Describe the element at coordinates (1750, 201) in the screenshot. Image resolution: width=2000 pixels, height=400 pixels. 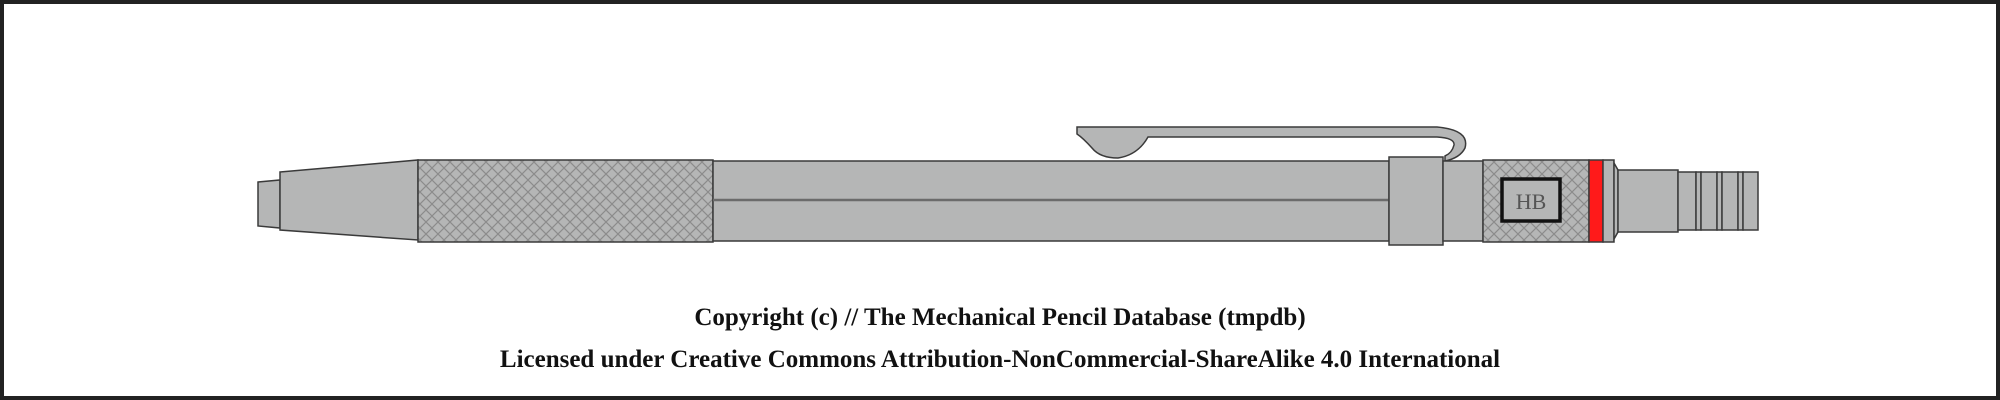
I see `tip-end` at that location.